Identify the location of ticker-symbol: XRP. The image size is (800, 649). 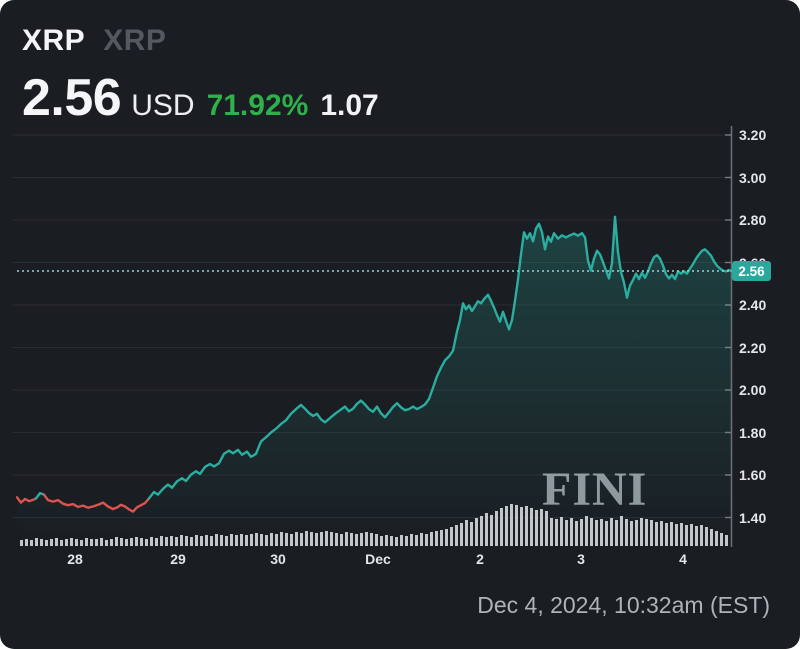
(54, 40).